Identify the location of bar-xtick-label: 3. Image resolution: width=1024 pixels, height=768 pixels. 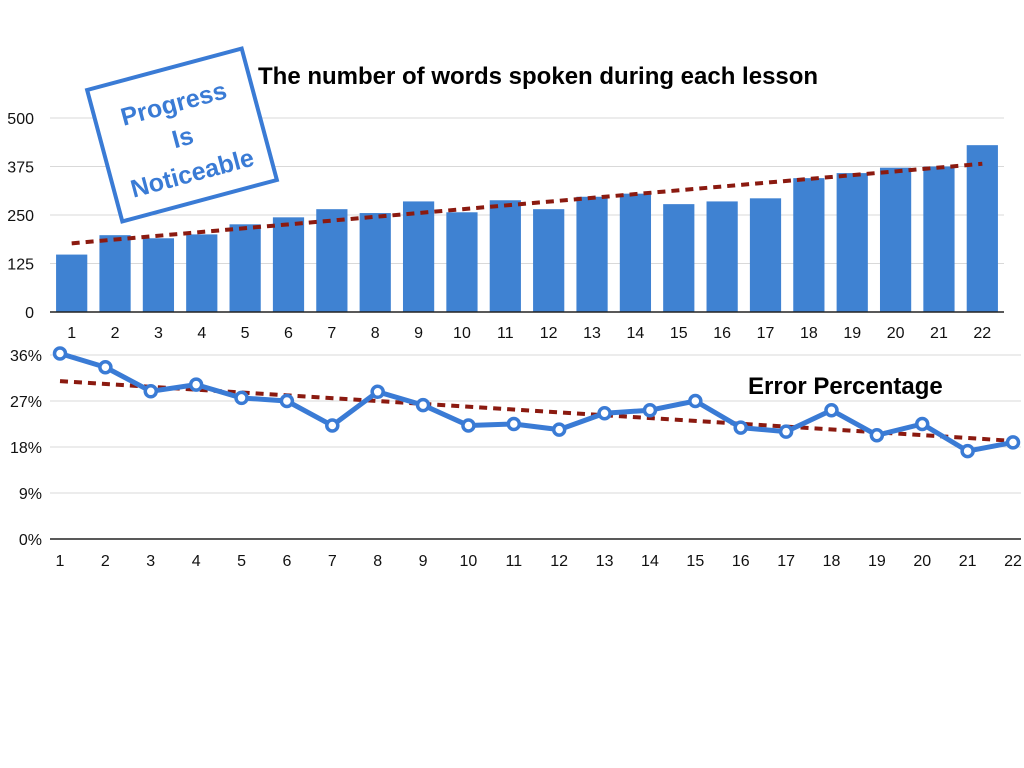
(158, 333).